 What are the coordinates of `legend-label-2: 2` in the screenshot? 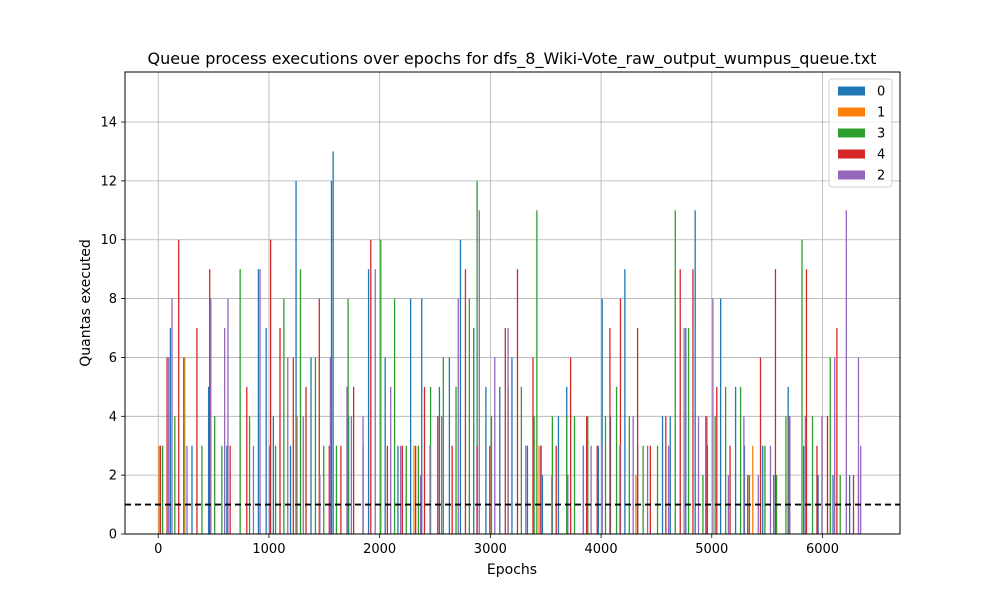 It's located at (881, 176).